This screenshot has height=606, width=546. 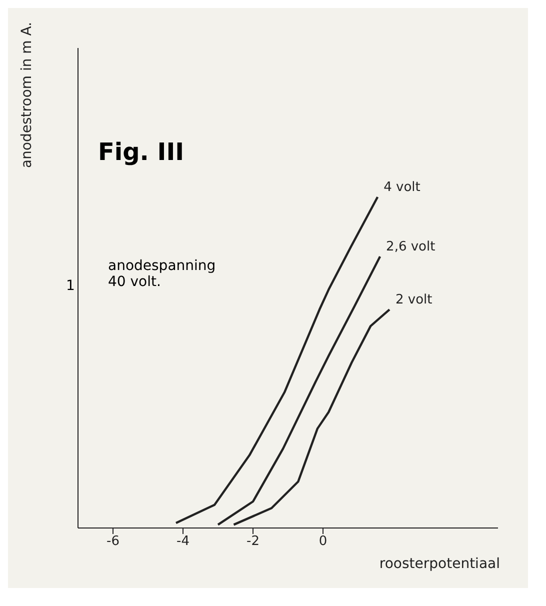 What do you see at coordinates (414, 300) in the screenshot?
I see `series-label: 2 volt` at bounding box center [414, 300].